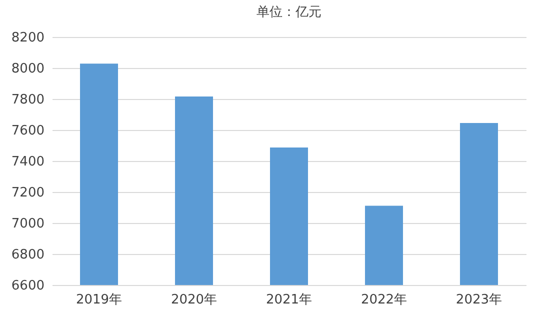  Describe the element at coordinates (479, 300) in the screenshot. I see `x-tick-label: 2023年` at that location.